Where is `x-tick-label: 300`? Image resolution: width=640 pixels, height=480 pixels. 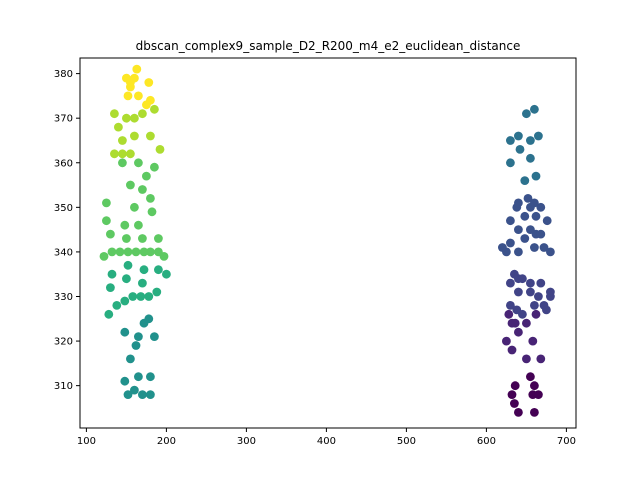 x-tick-label: 300 is located at coordinates (246, 441).